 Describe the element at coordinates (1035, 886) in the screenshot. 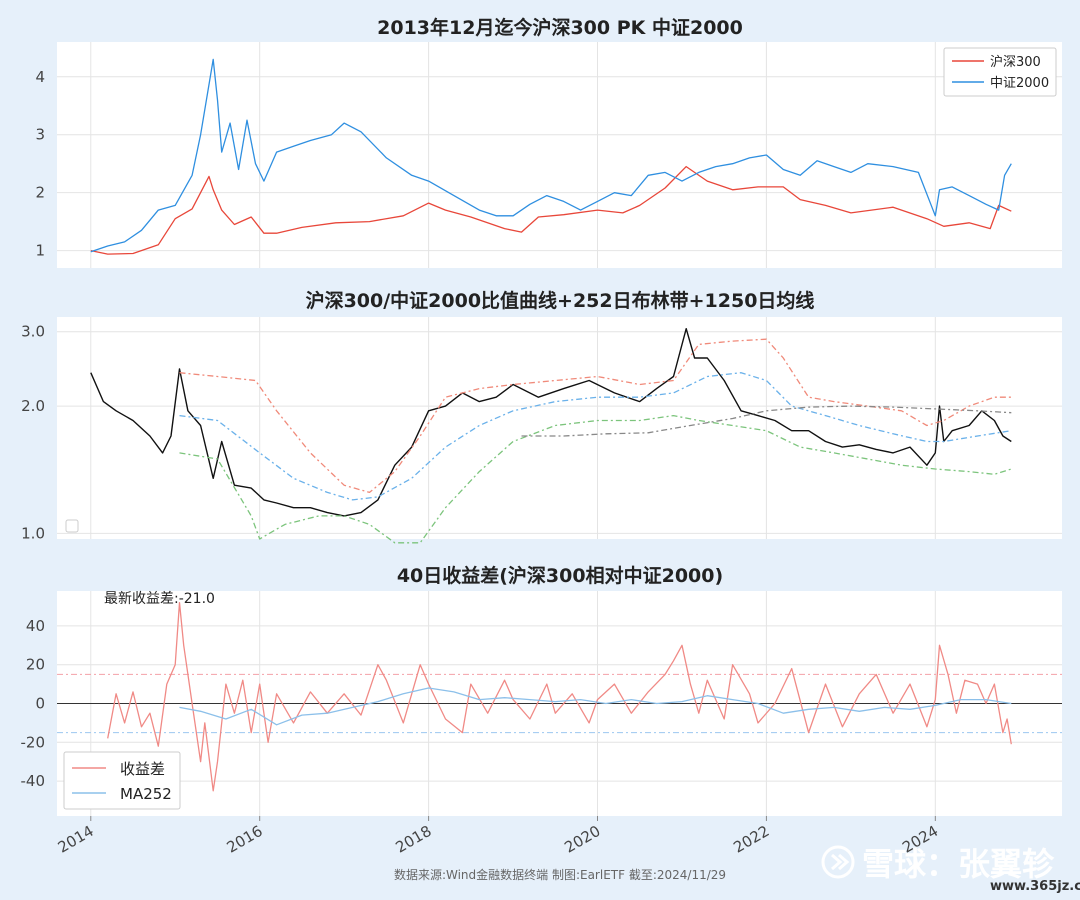

I see `watermark-url: www.365jz.com` at that location.